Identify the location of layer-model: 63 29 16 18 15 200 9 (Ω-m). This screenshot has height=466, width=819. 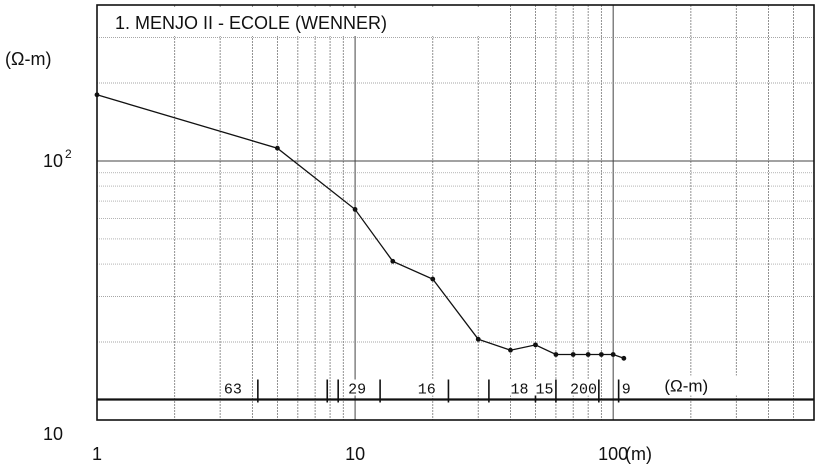
(455, 389).